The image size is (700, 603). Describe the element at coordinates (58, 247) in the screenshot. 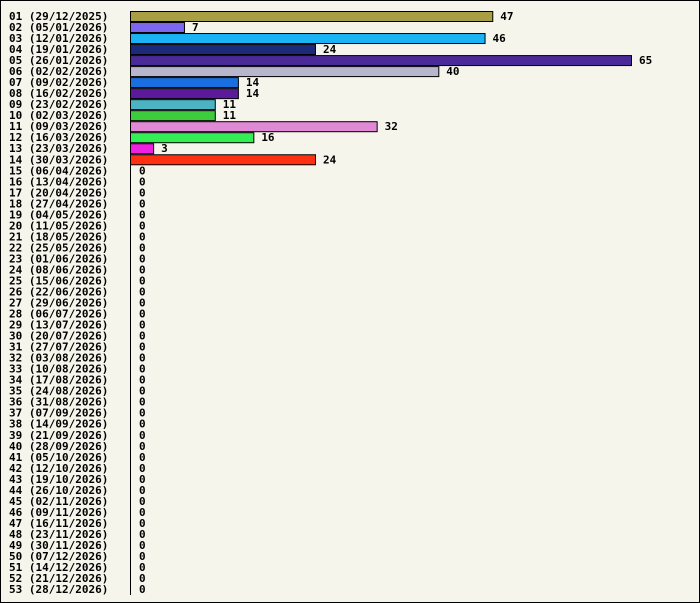

I see `category-label: 22 (25/05/2026)` at that location.